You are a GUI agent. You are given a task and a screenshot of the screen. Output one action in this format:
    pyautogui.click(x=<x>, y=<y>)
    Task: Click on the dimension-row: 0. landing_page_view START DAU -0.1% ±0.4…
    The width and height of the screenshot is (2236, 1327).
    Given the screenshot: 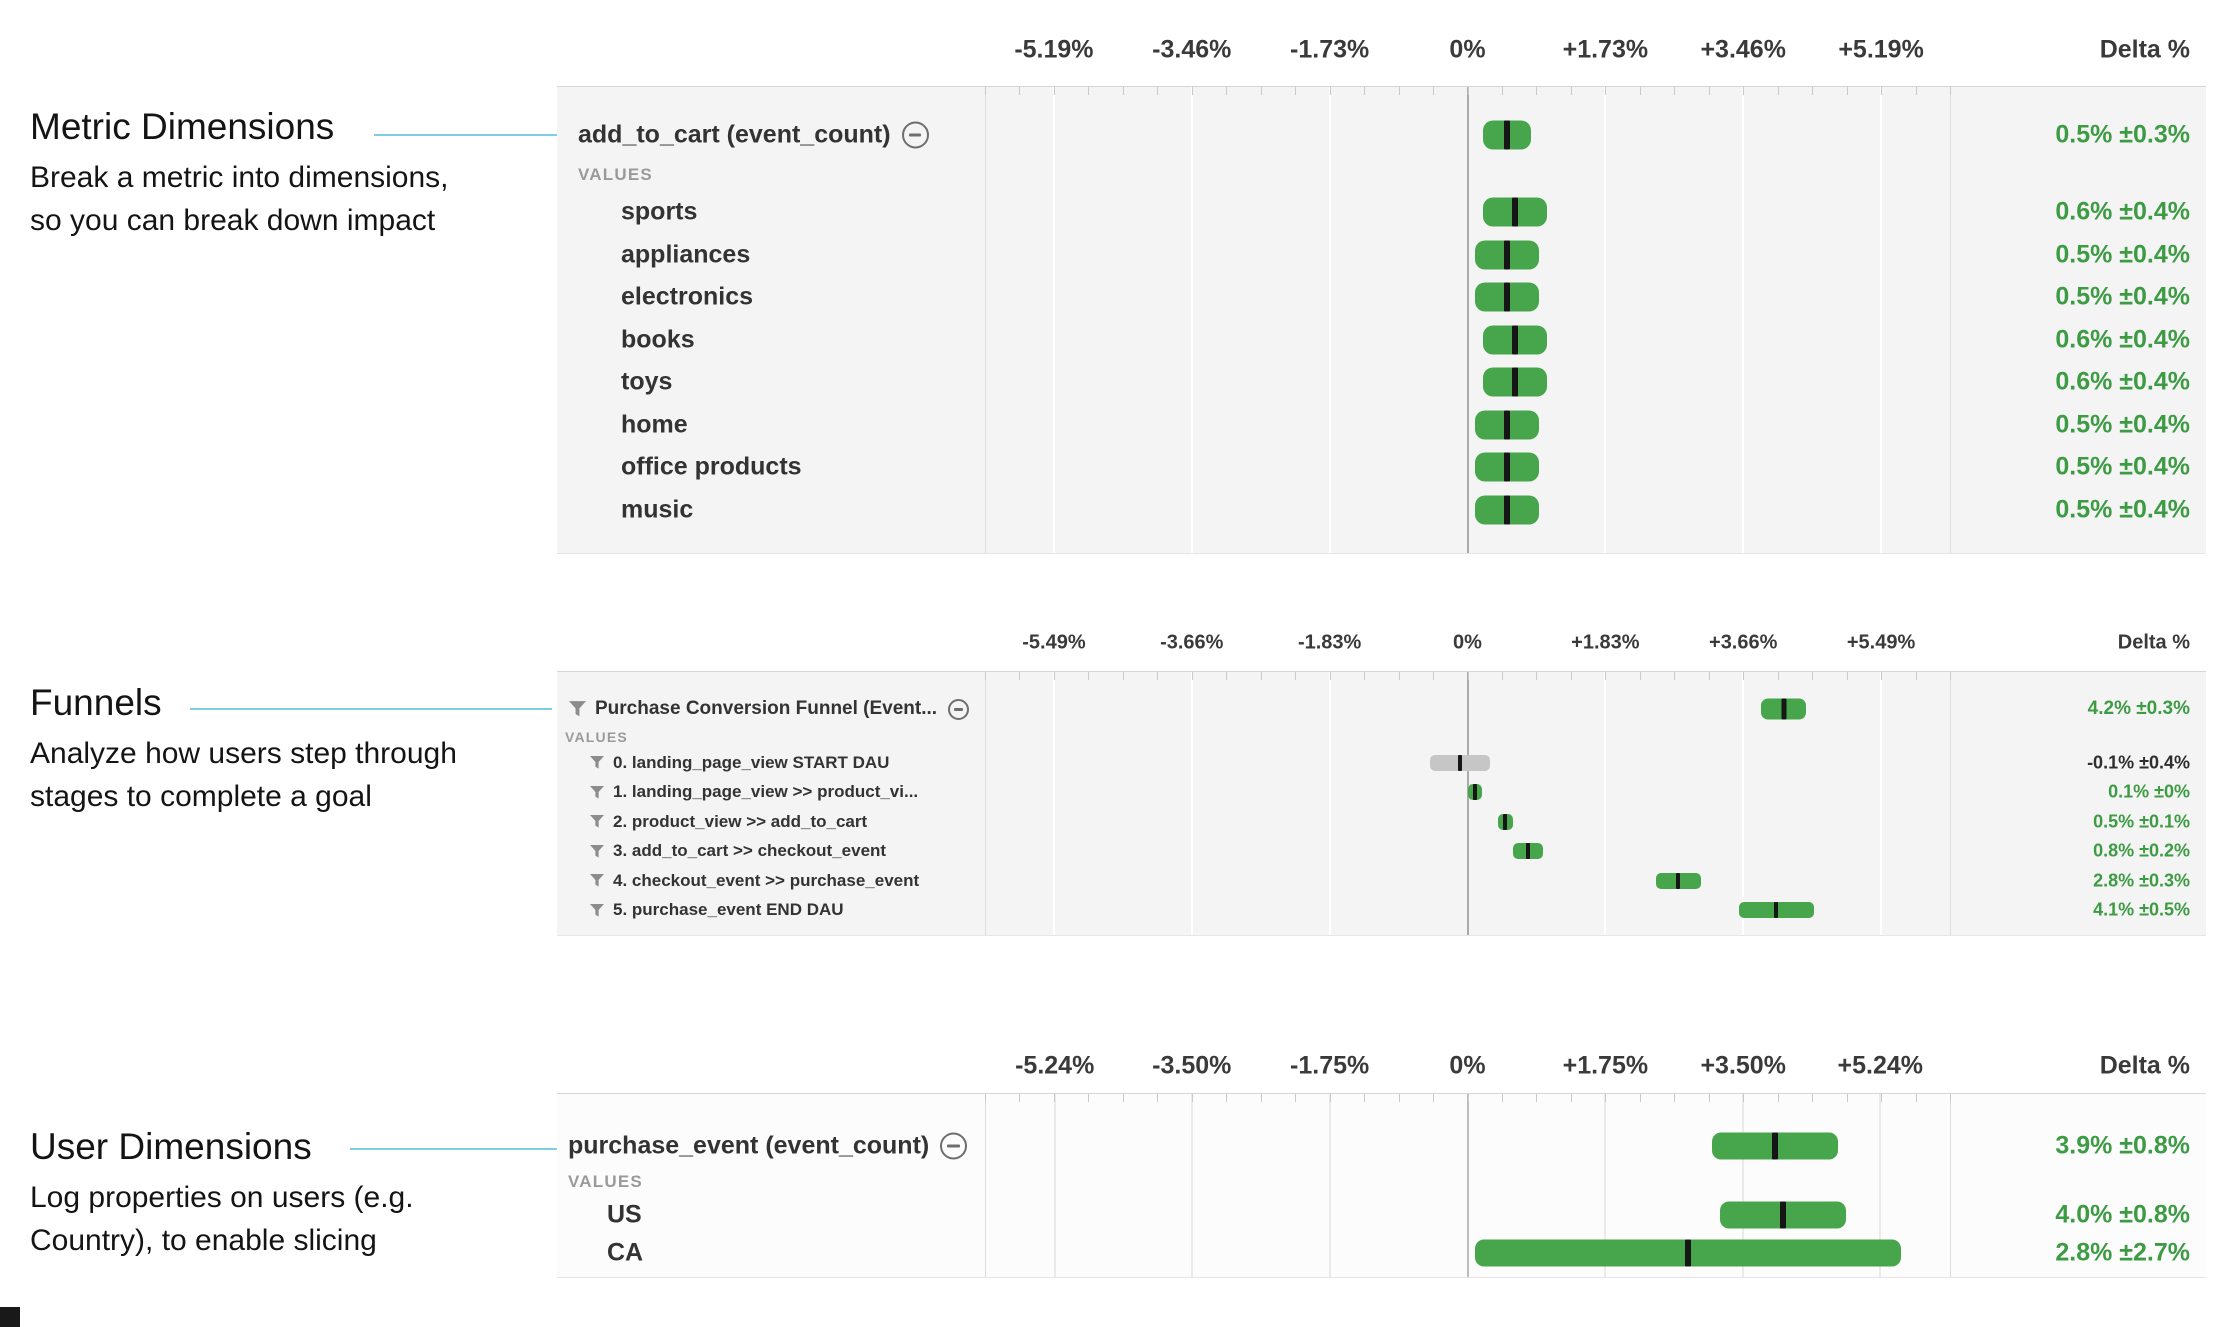 What is the action you would take?
    pyautogui.click(x=1381, y=763)
    